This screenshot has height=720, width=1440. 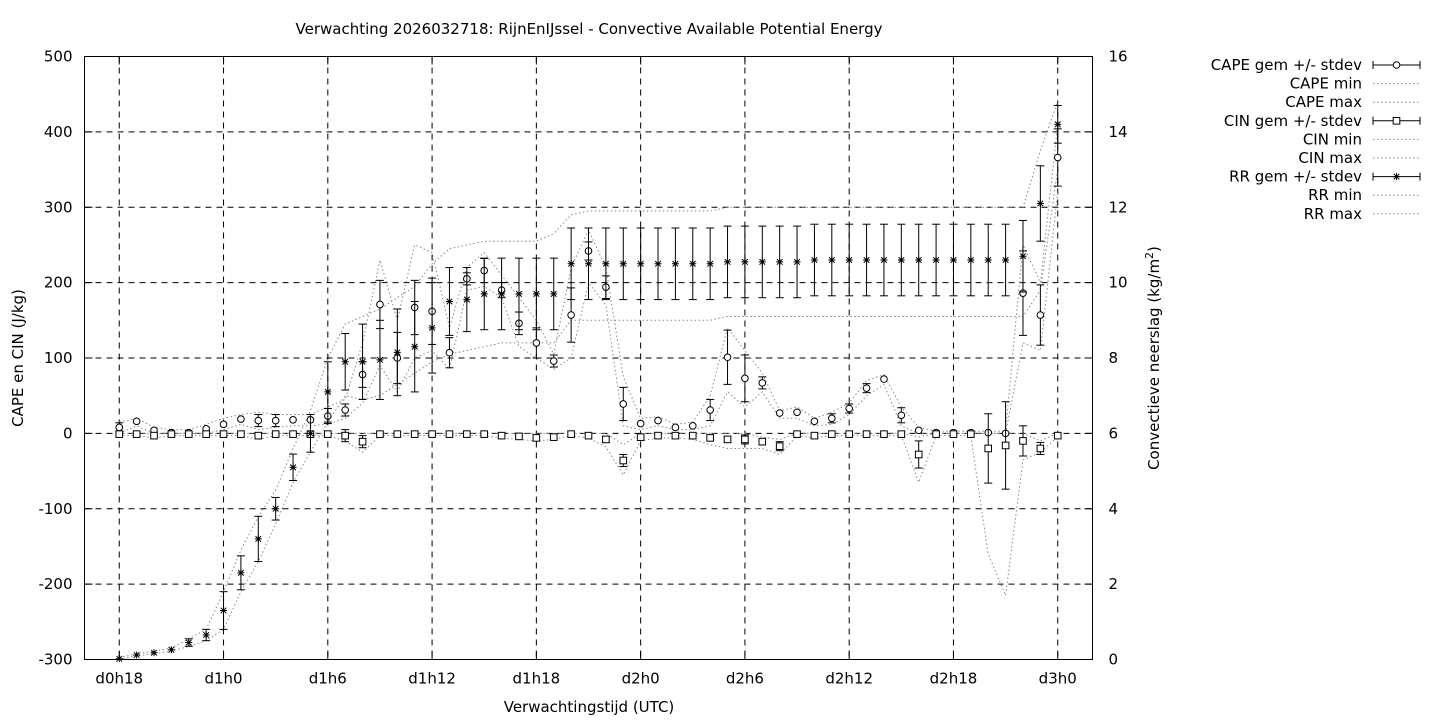 I want to click on x-tick-label: d3h0, so click(x=1058, y=679).